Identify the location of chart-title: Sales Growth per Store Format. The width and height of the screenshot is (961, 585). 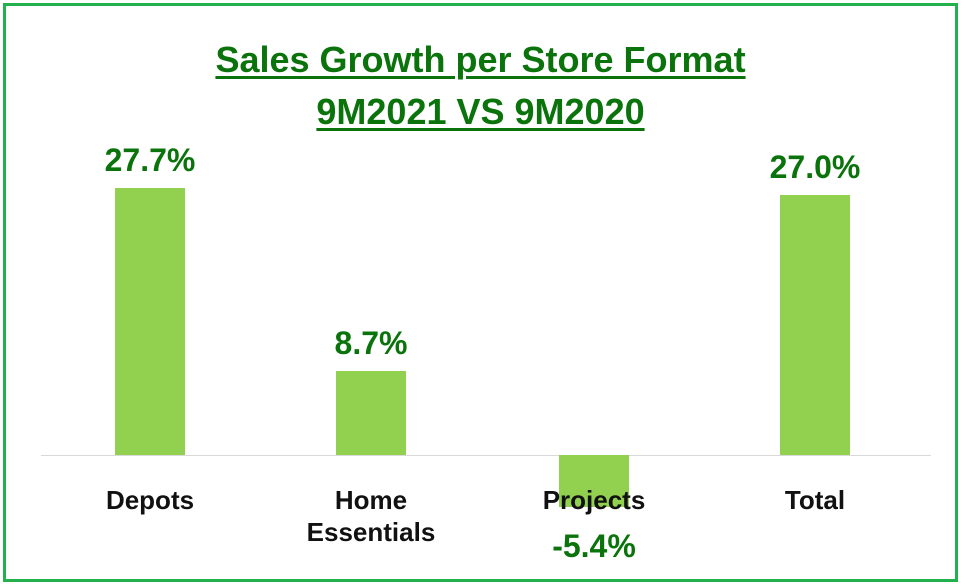
(480, 59).